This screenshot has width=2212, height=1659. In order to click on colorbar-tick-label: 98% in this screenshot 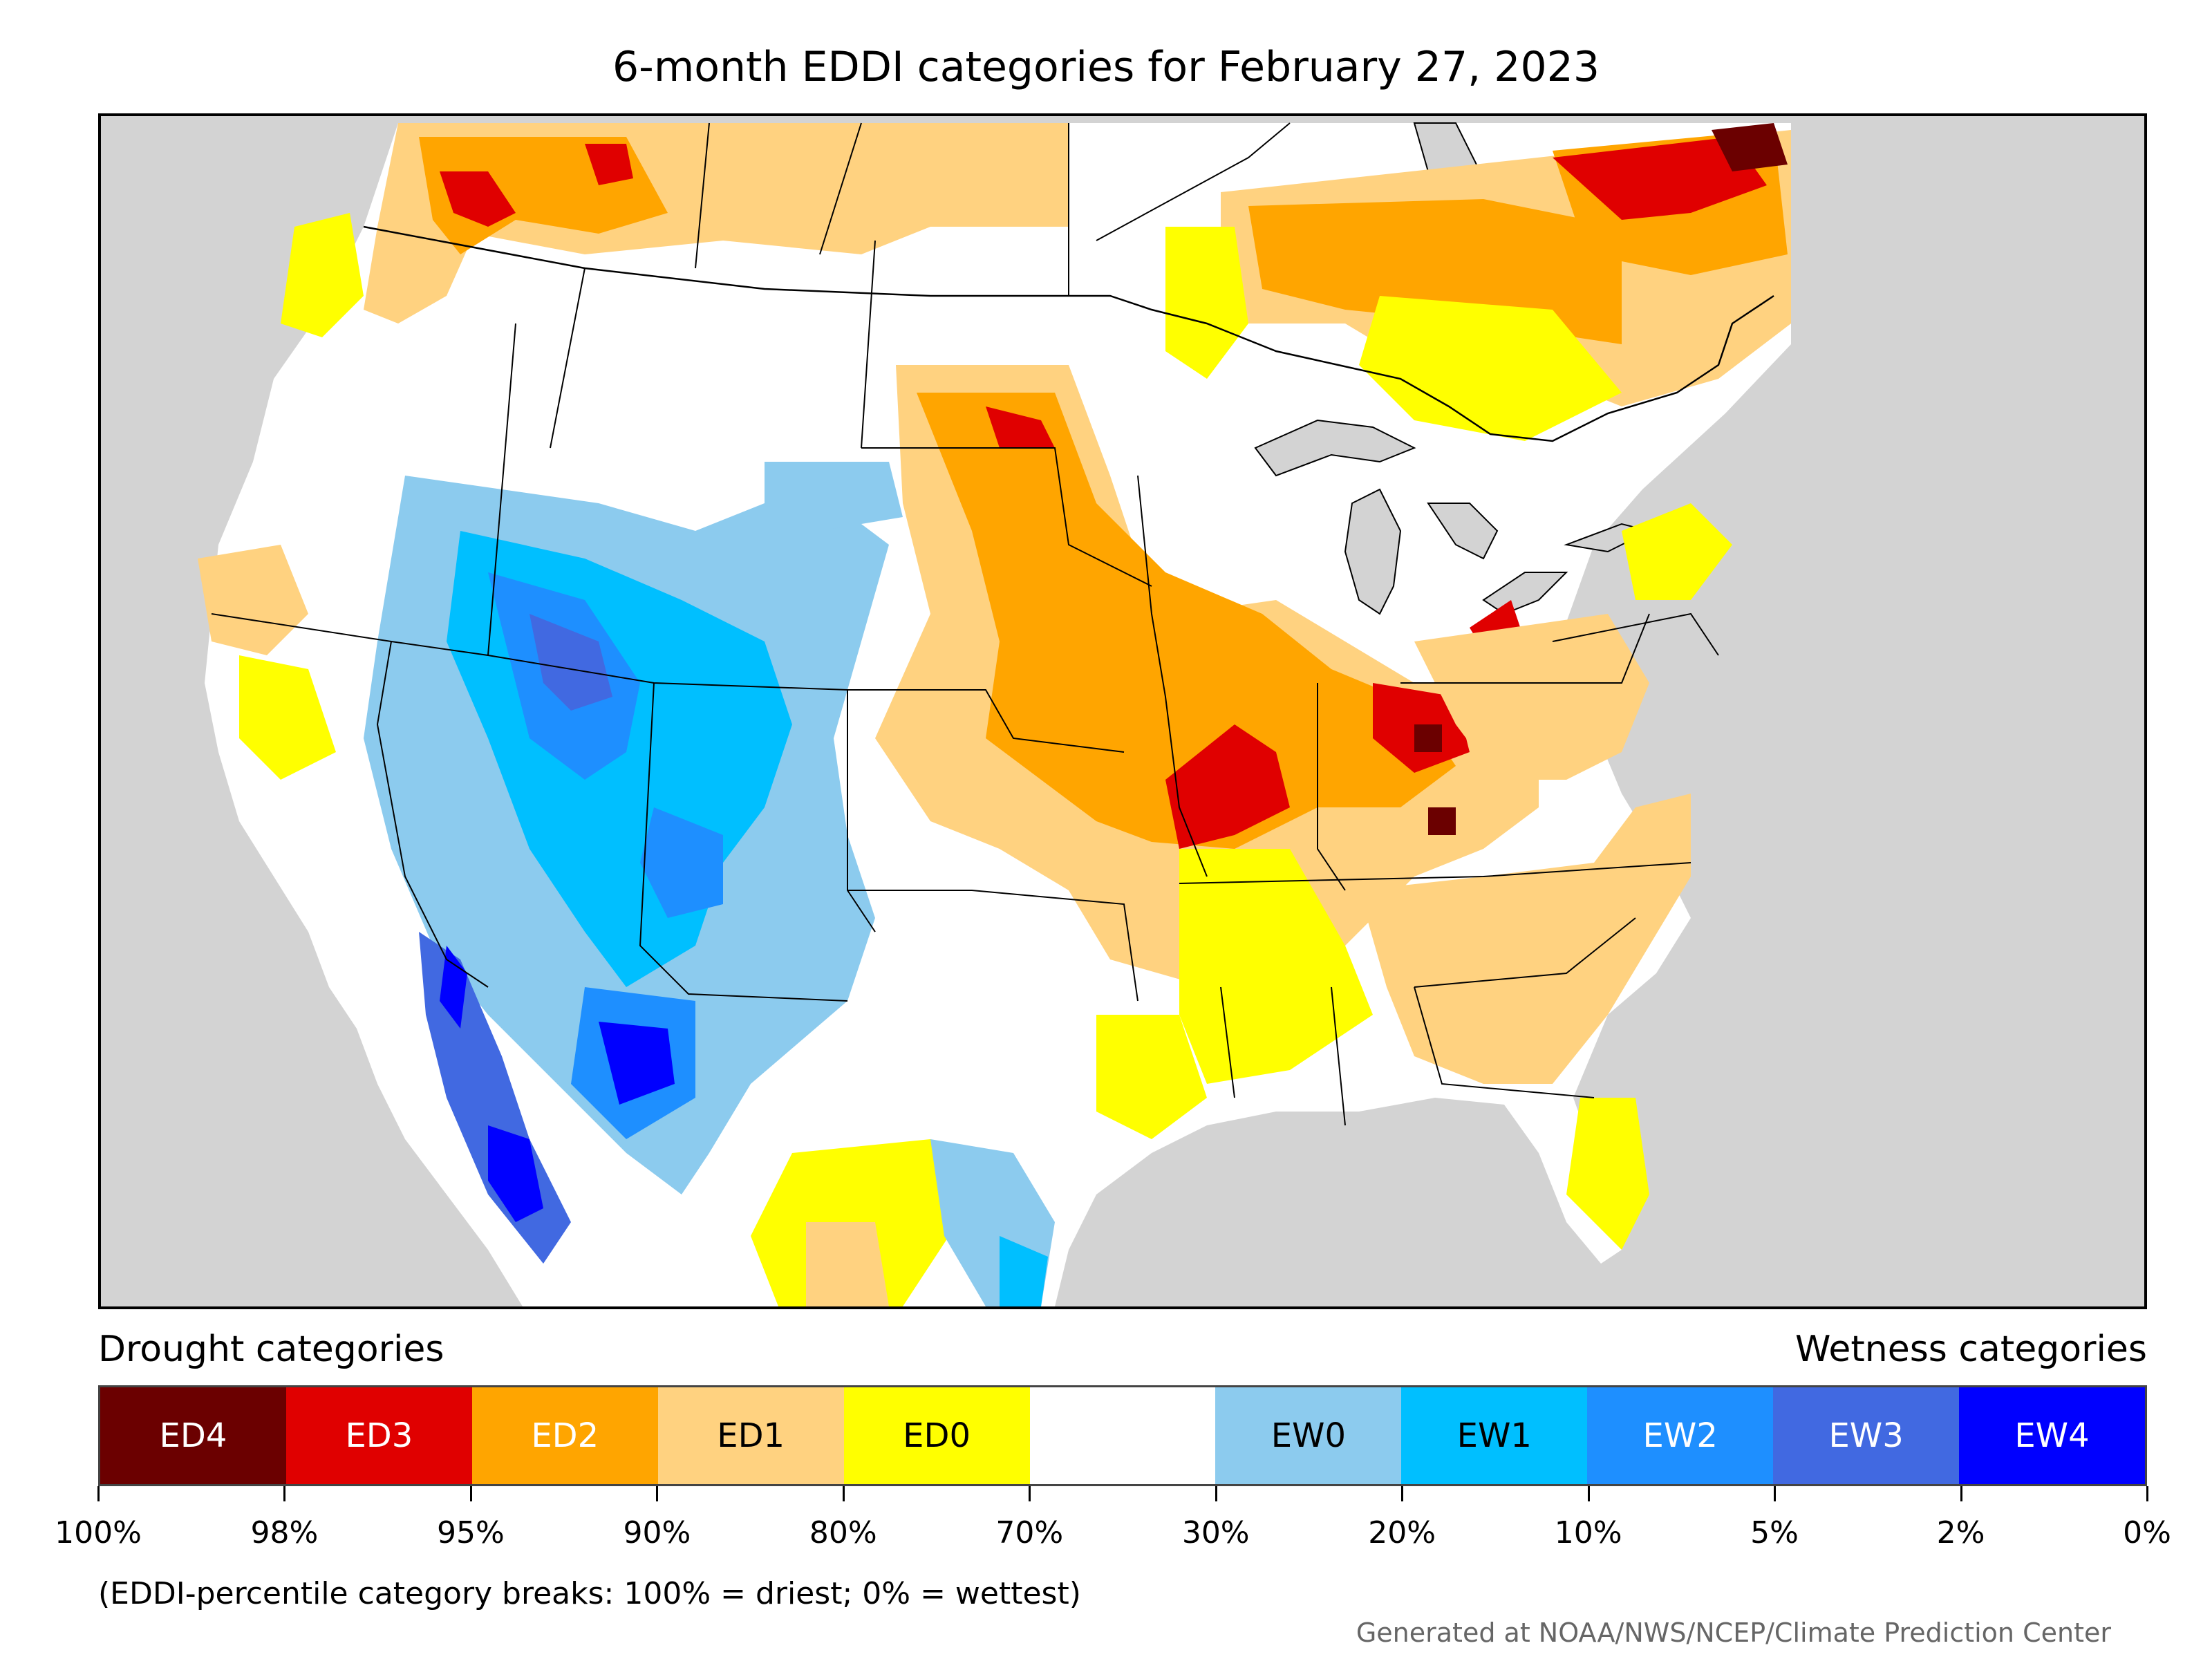, I will do `click(284, 1532)`.